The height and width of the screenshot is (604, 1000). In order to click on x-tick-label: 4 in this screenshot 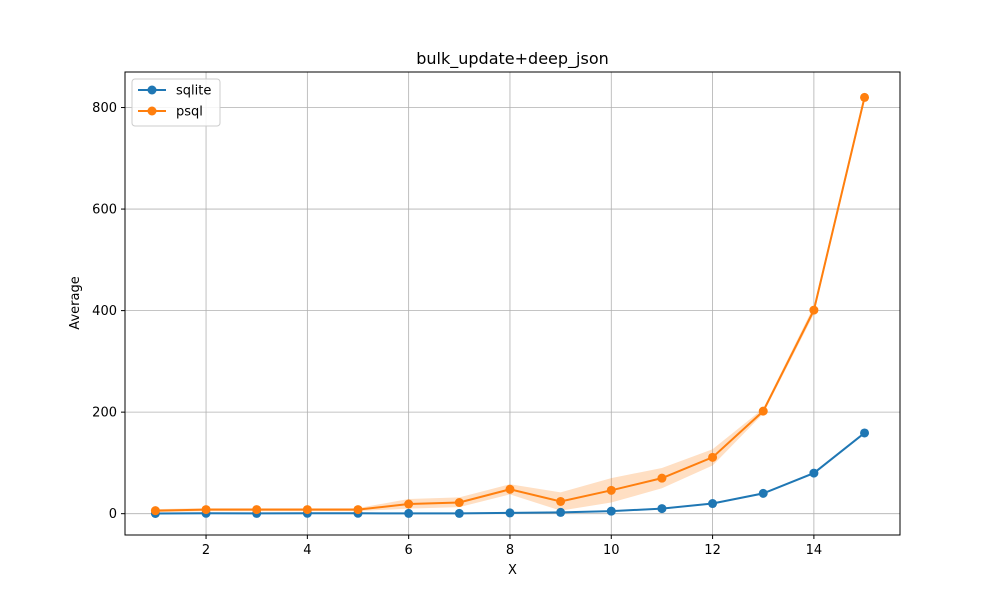, I will do `click(307, 550)`.